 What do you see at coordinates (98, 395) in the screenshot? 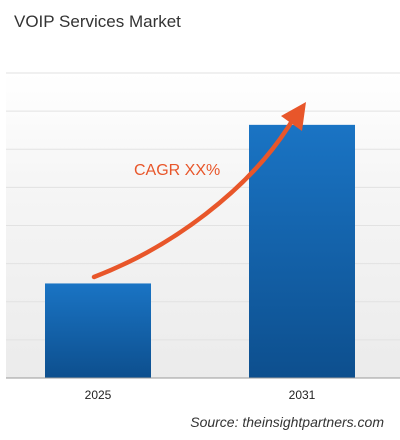
I see `x-tick-label-2025: 2025` at bounding box center [98, 395].